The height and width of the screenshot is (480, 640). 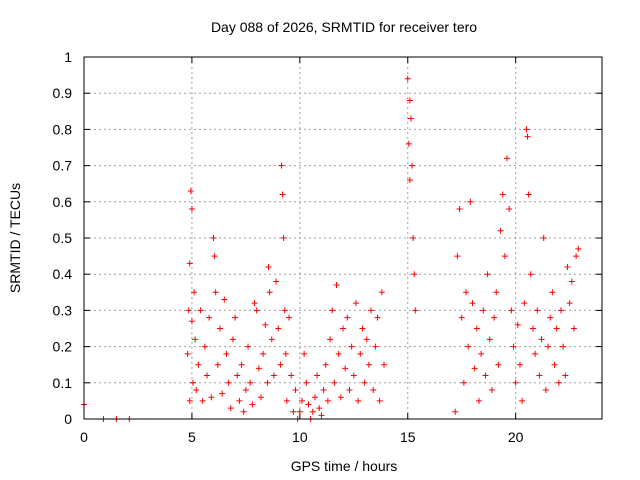 I want to click on x-tick-label: 10, so click(x=300, y=437).